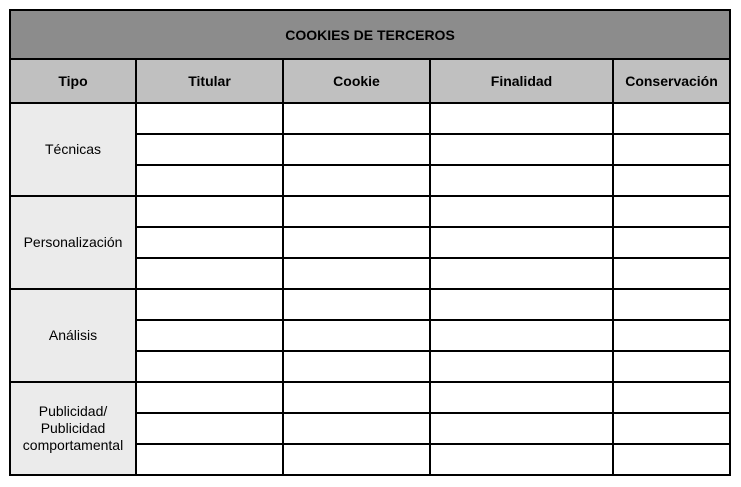  I want to click on column-header-cookie: Cookie, so click(356, 81).